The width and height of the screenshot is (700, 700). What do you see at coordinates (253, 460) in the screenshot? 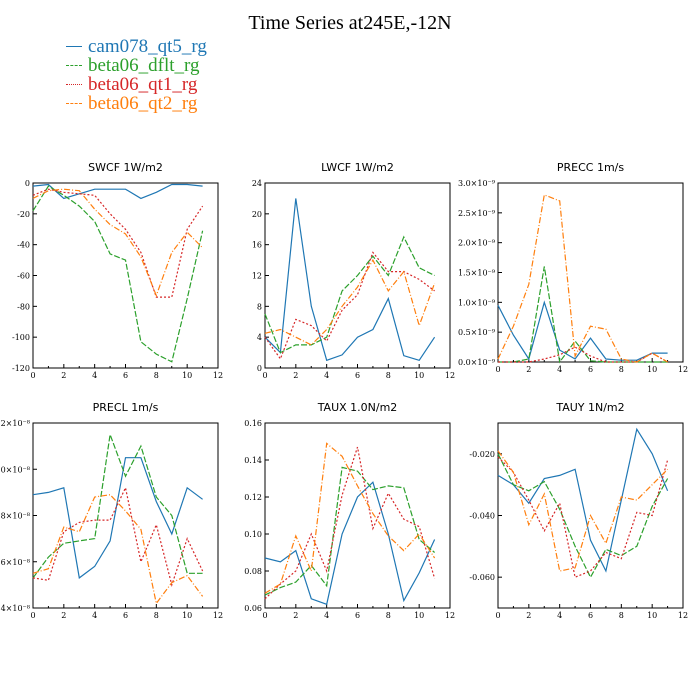
I see `y-tick-label: 0.14` at bounding box center [253, 460].